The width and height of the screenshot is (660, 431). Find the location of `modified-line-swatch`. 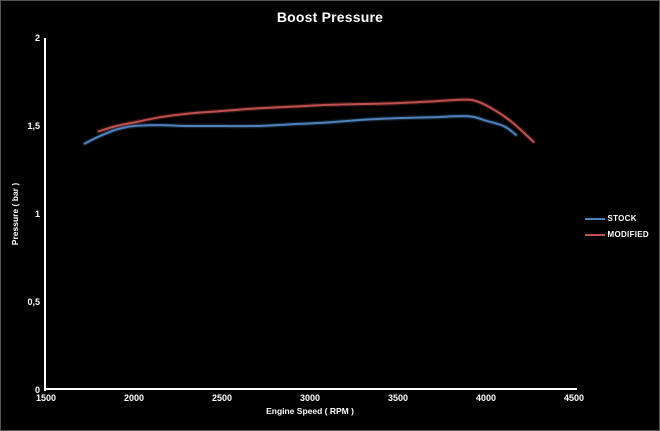

modified-line-swatch is located at coordinates (595, 234).